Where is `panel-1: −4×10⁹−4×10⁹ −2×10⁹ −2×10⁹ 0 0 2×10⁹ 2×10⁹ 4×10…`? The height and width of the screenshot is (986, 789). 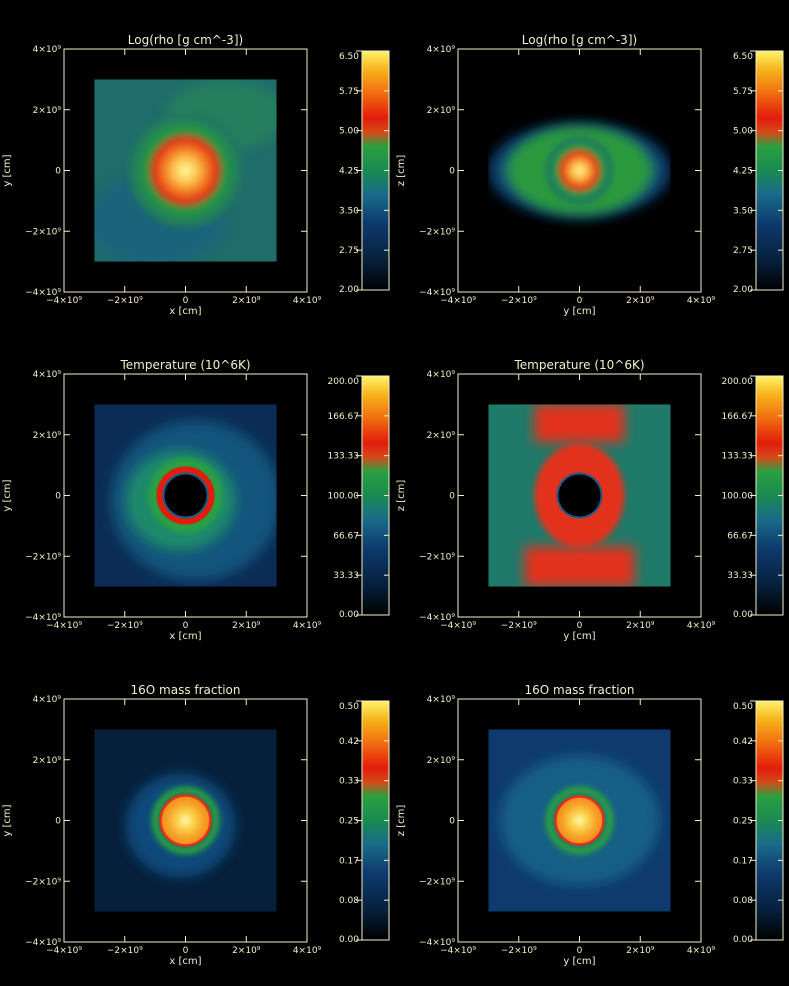 panel-1: −4×10⁹−4×10⁹ −2×10⁹ −2×10⁹ 0 0 2×10⁹ 2×10⁹ 4×10… is located at coordinates (196, 175).